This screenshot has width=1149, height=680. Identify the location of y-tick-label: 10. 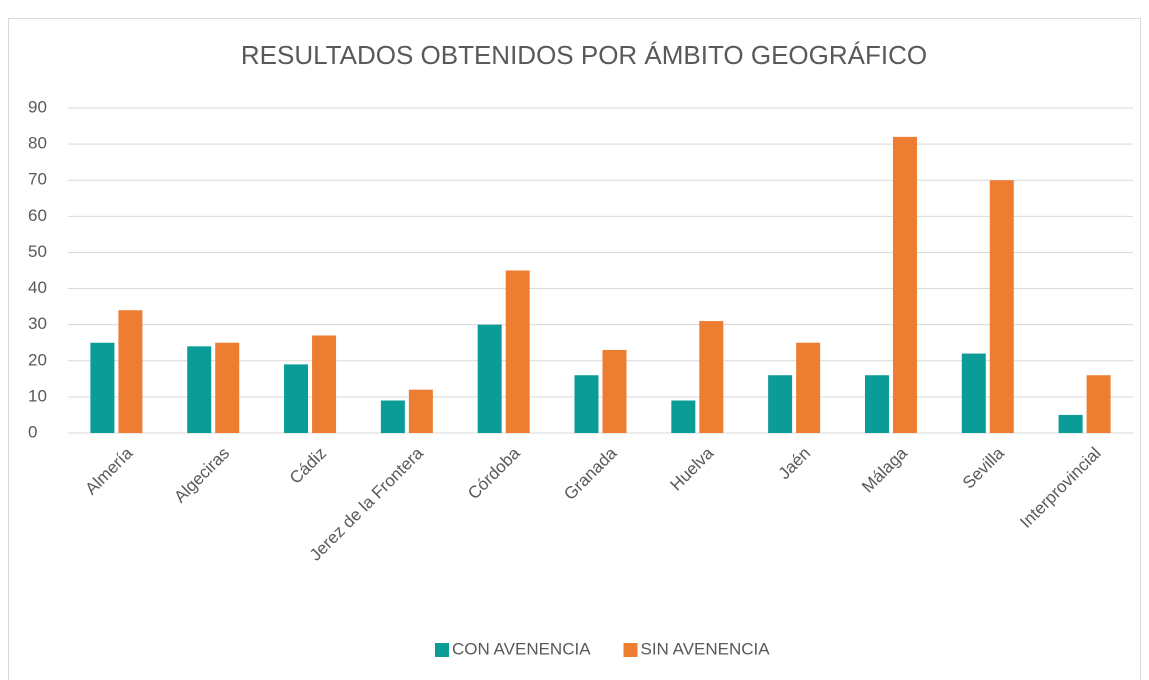
(37, 395).